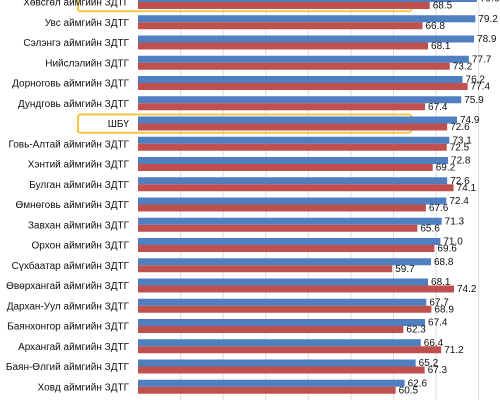 The height and width of the screenshot is (400, 500). What do you see at coordinates (71, 266) in the screenshot?
I see `category-label: Сүхбаатар аймгийн ЗДТГ` at bounding box center [71, 266].